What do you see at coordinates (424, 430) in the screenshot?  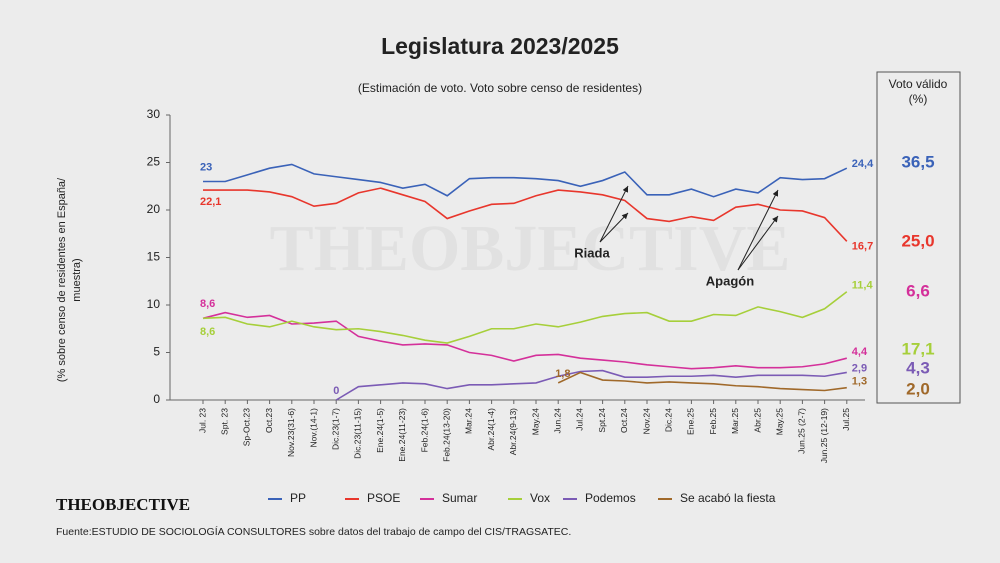 I see `x-tick-label: Feb.24(1-6)` at bounding box center [424, 430].